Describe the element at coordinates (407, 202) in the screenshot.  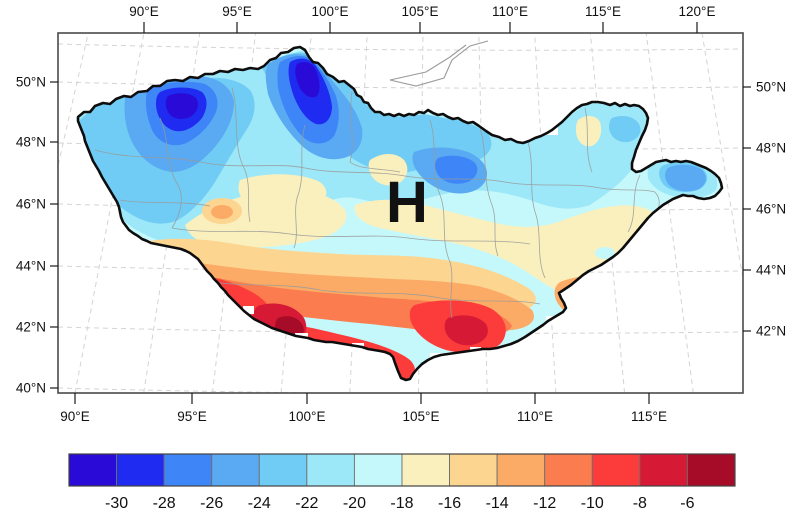
I see `high-annotation-label: H` at that location.